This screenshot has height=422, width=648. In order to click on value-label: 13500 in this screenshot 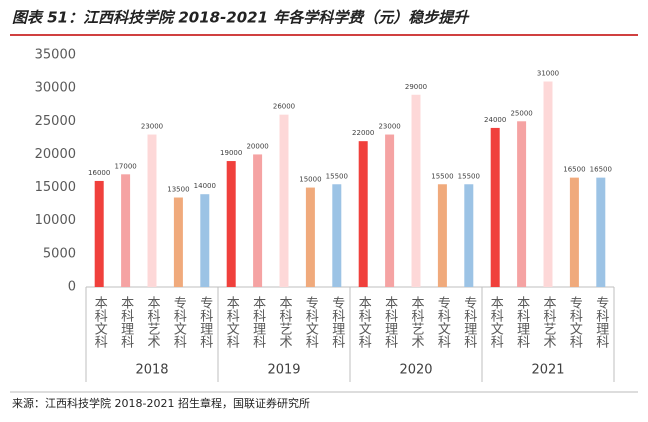, I will do `click(178, 190)`.